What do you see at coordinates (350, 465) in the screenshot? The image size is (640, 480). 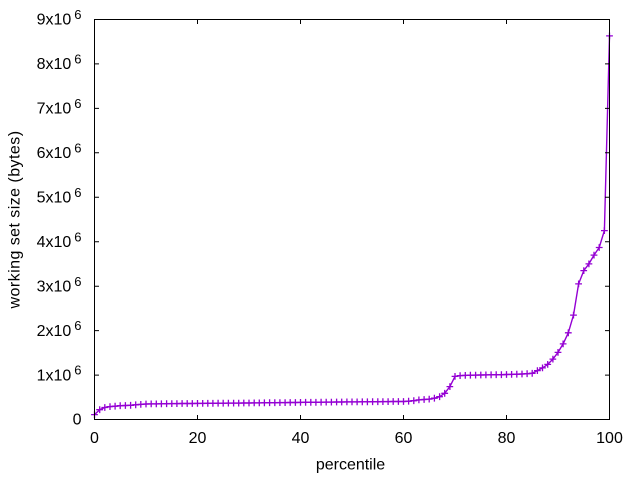 I see `svg-text: percentile` at bounding box center [350, 465].